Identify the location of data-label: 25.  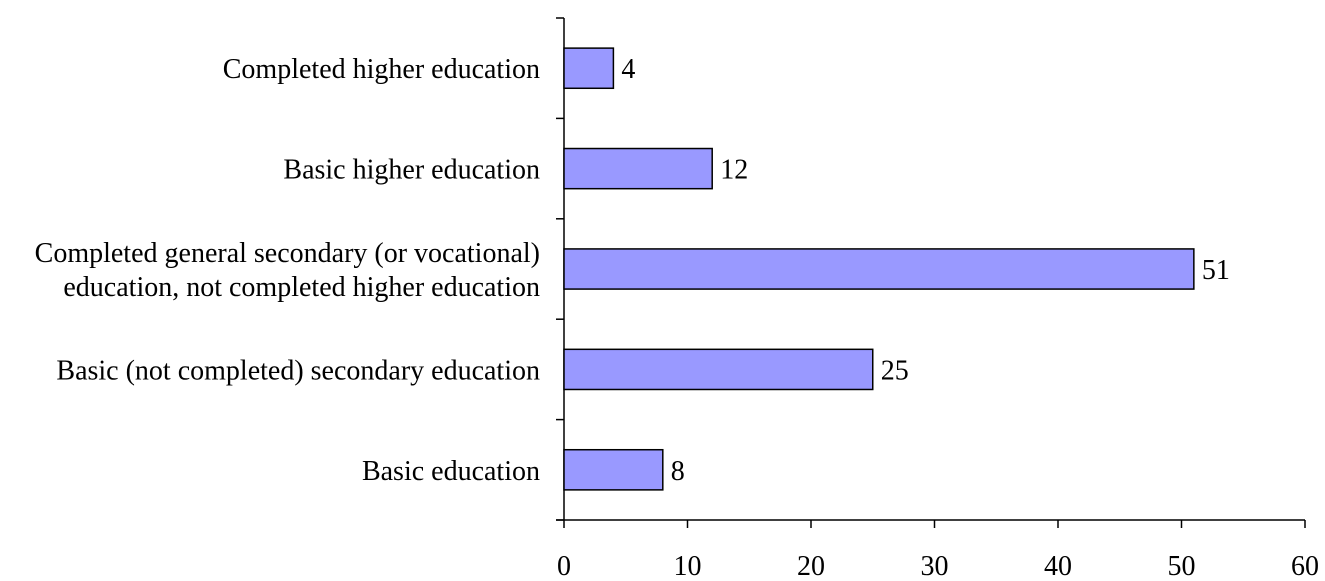
(895, 370).